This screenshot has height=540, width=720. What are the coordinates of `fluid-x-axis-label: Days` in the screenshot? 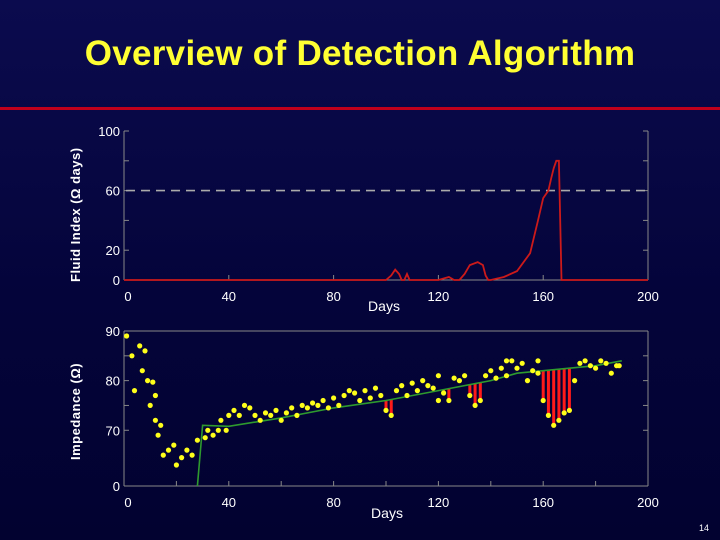 It's located at (384, 306).